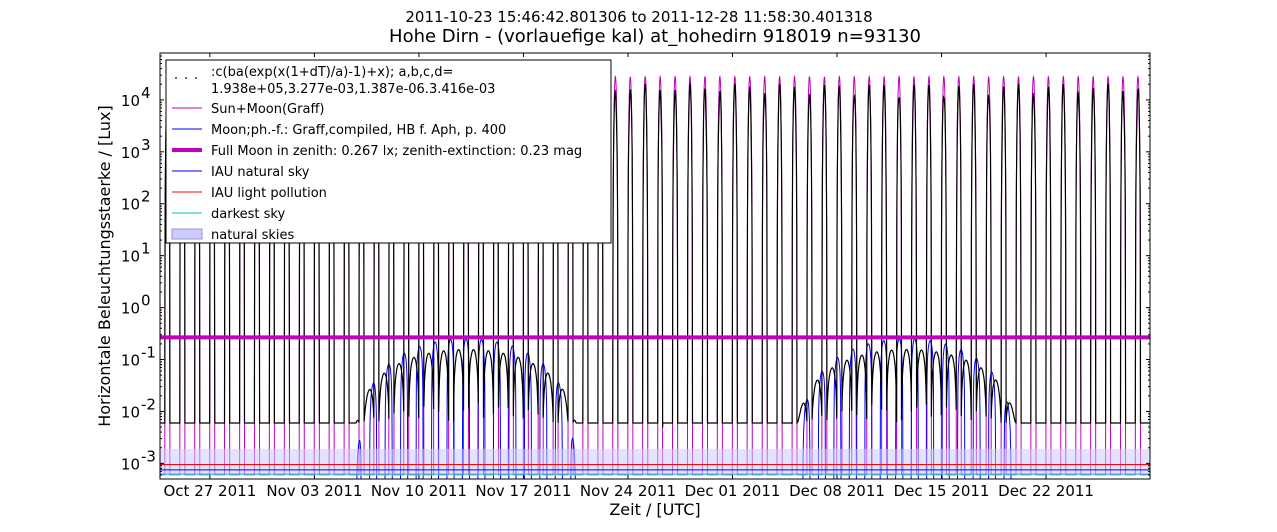 This screenshot has height=532, width=1277. Describe the element at coordinates (146, 197) in the screenshot. I see `y-tick-exponent: 2` at that location.